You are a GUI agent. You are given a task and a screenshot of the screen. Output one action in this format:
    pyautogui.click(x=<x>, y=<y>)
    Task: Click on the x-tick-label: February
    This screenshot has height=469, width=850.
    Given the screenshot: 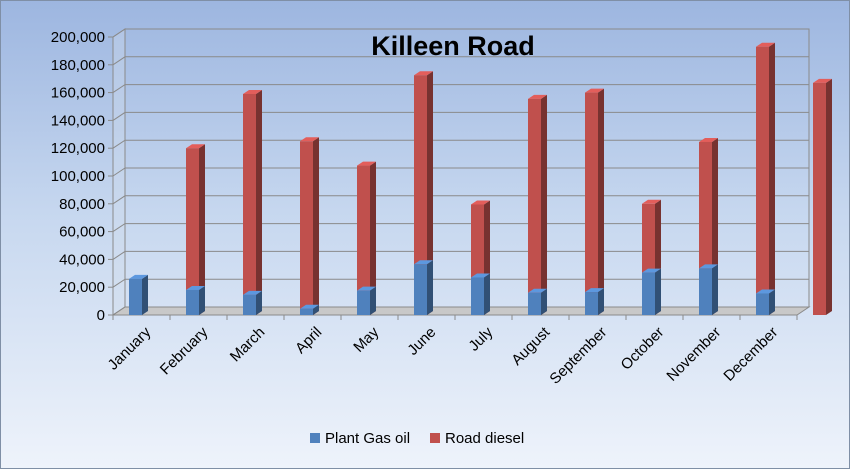 What is the action you would take?
    pyautogui.click(x=184, y=350)
    